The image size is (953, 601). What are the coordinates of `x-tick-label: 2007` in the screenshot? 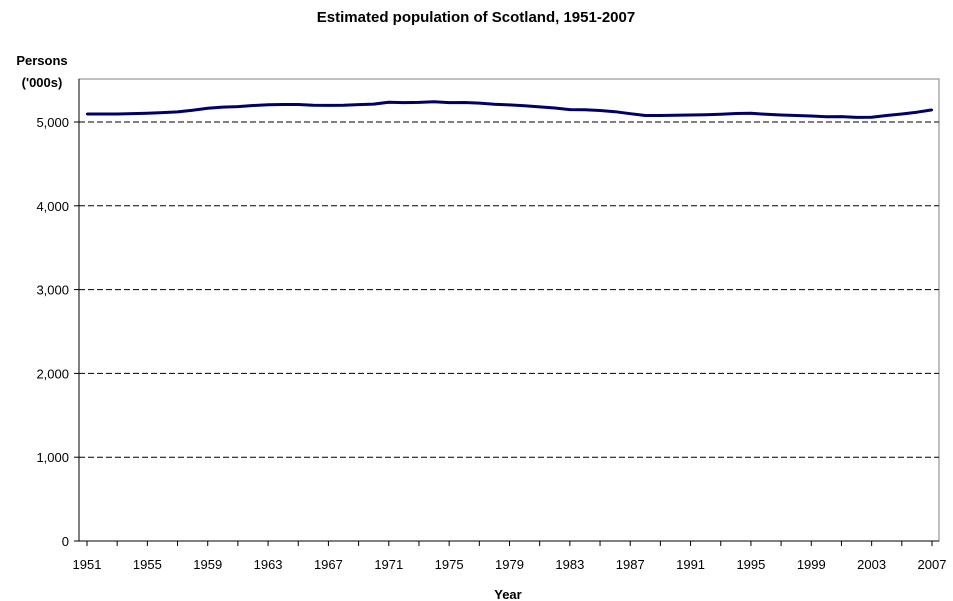 It's located at (932, 564).